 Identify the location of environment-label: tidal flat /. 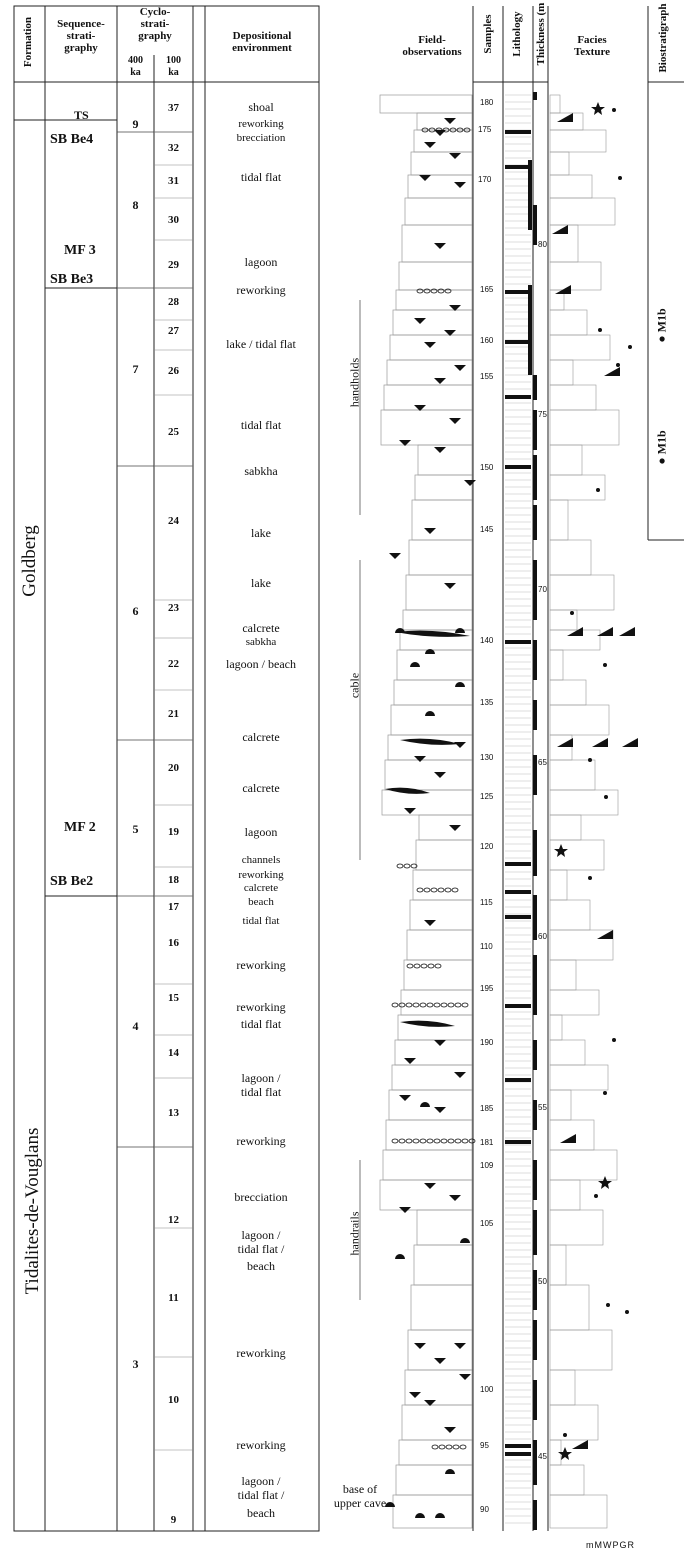
(261, 1249).